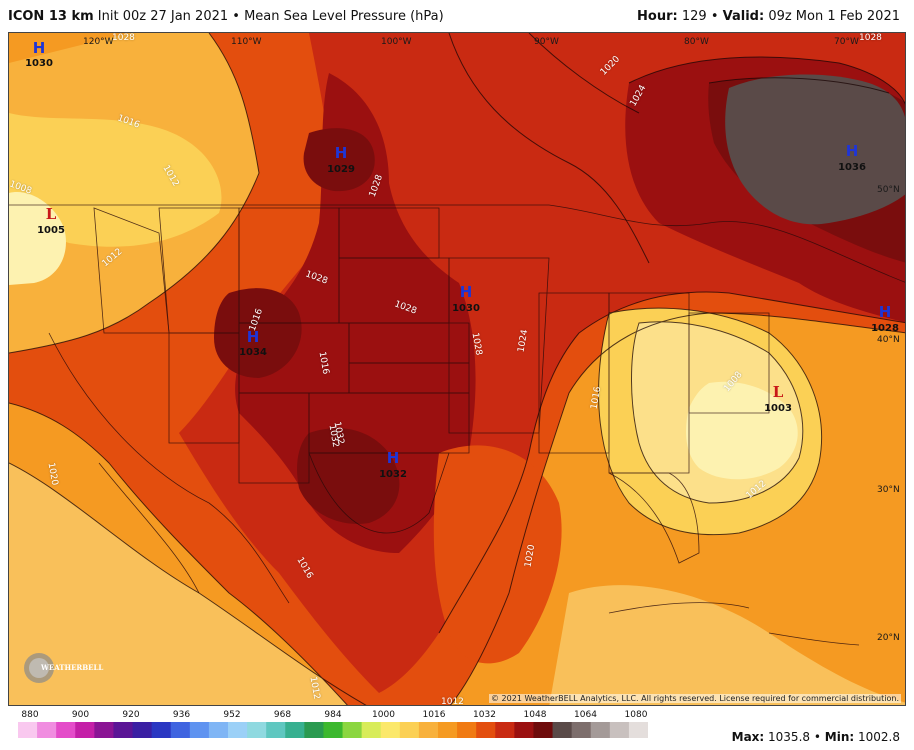 This screenshot has height=750, width=914. I want to click on colorbar-tick-label: 984, so click(333, 715).